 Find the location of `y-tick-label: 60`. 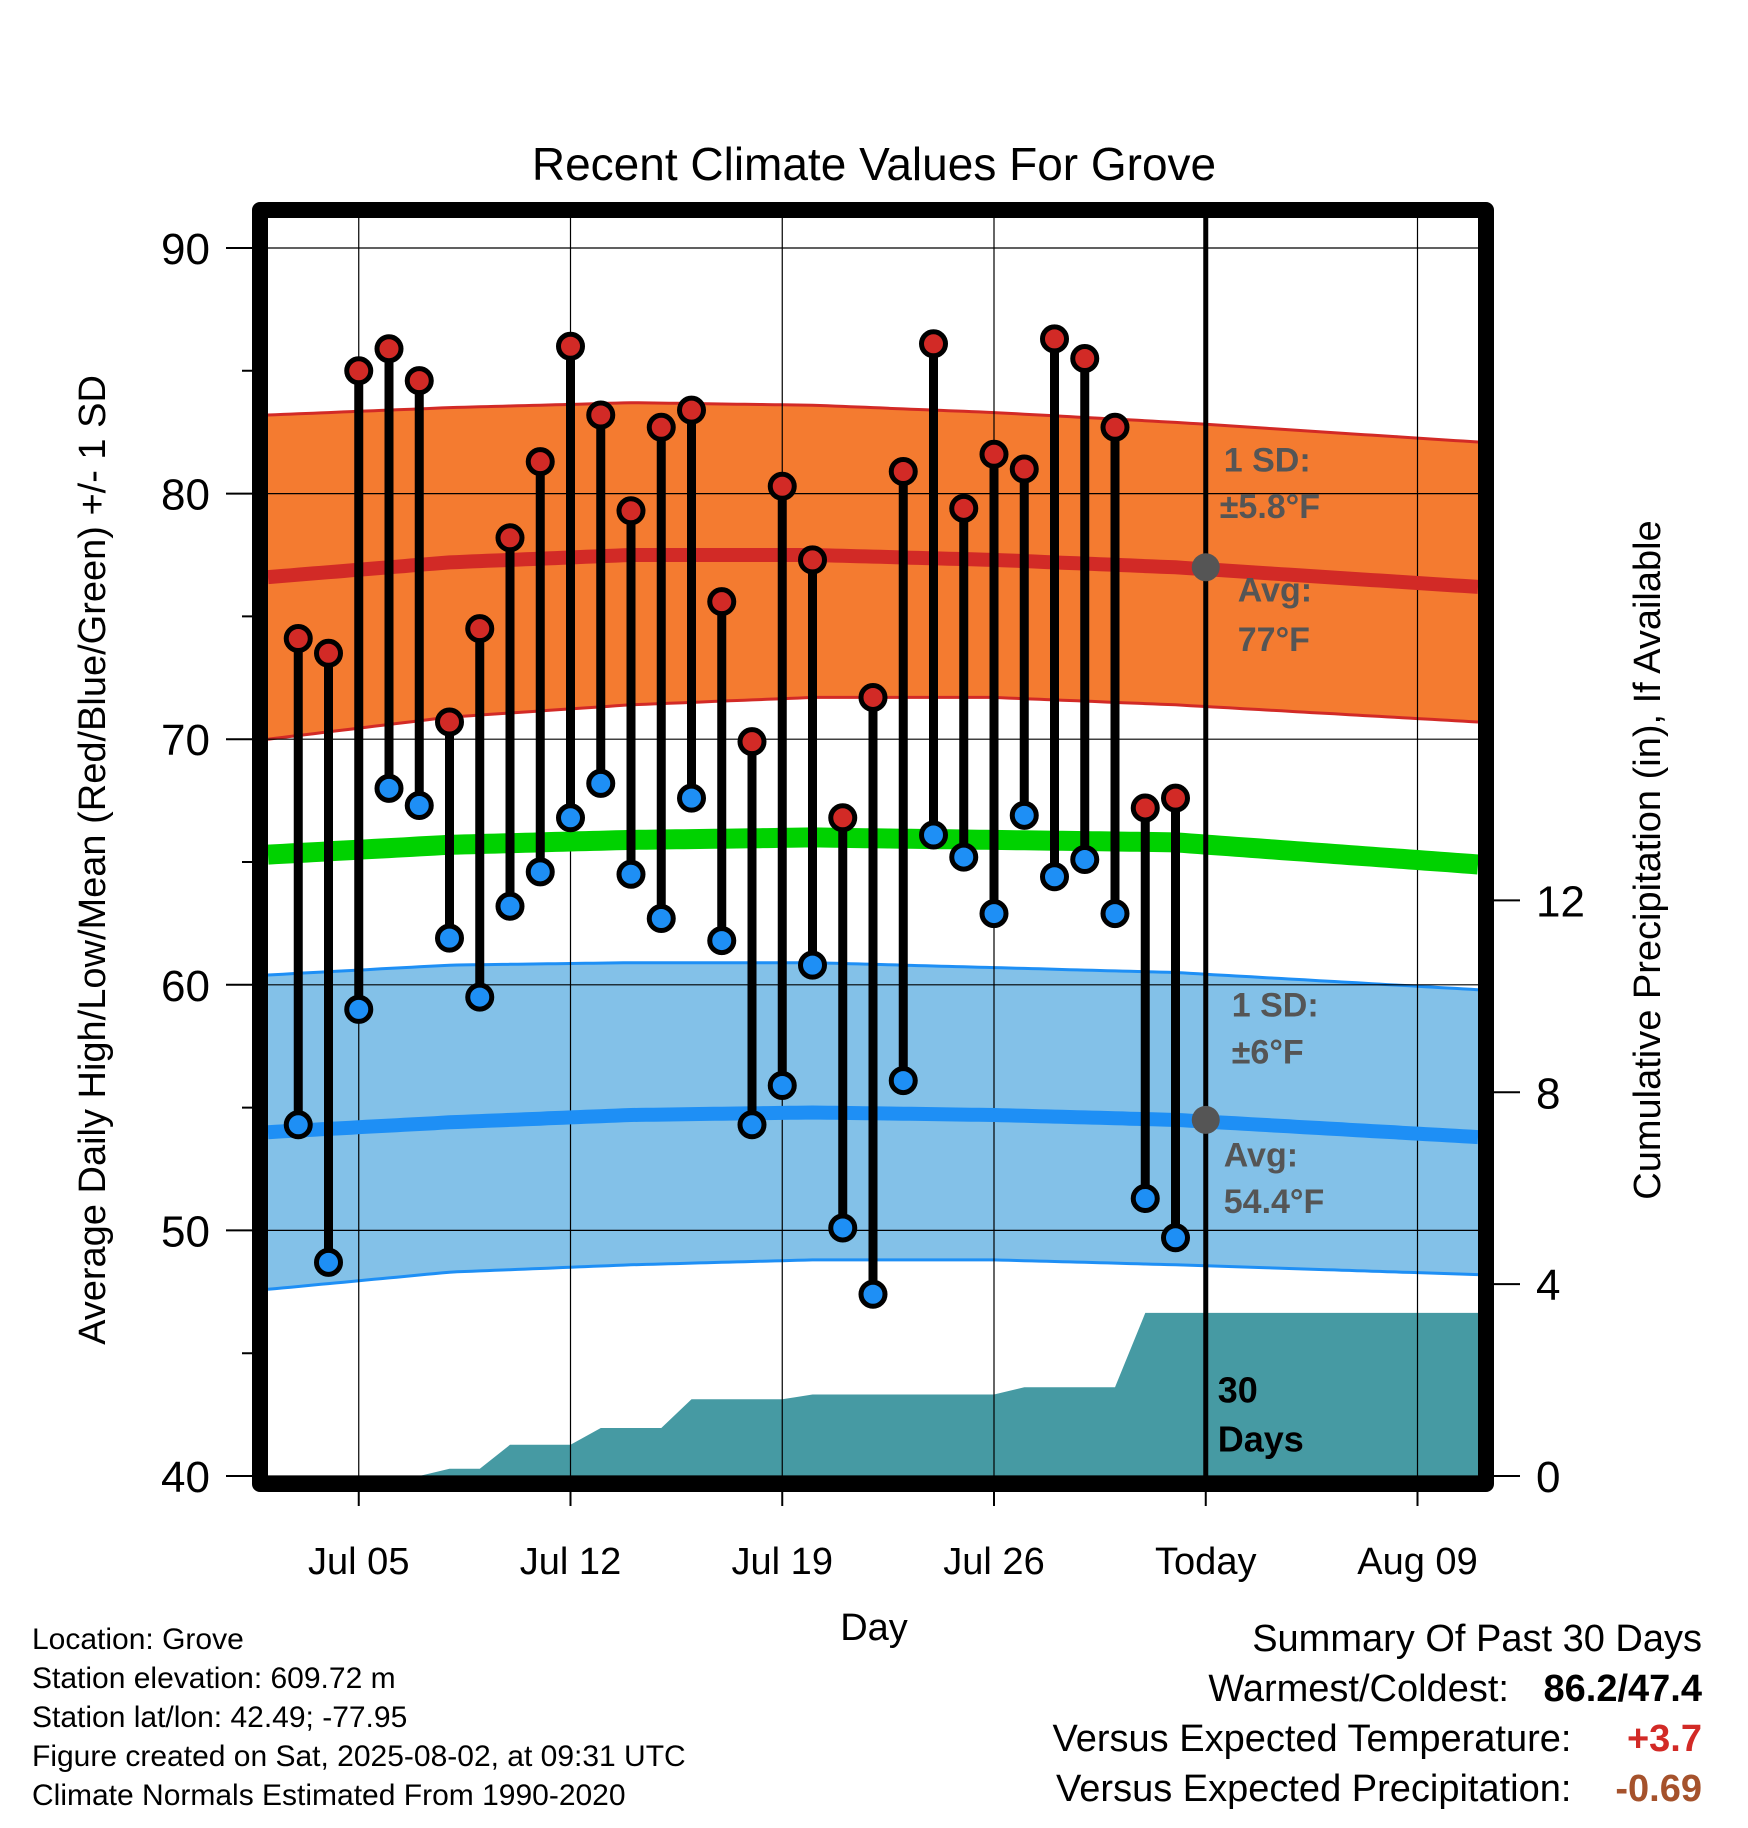

y-tick-label: 60 is located at coordinates (185, 986).